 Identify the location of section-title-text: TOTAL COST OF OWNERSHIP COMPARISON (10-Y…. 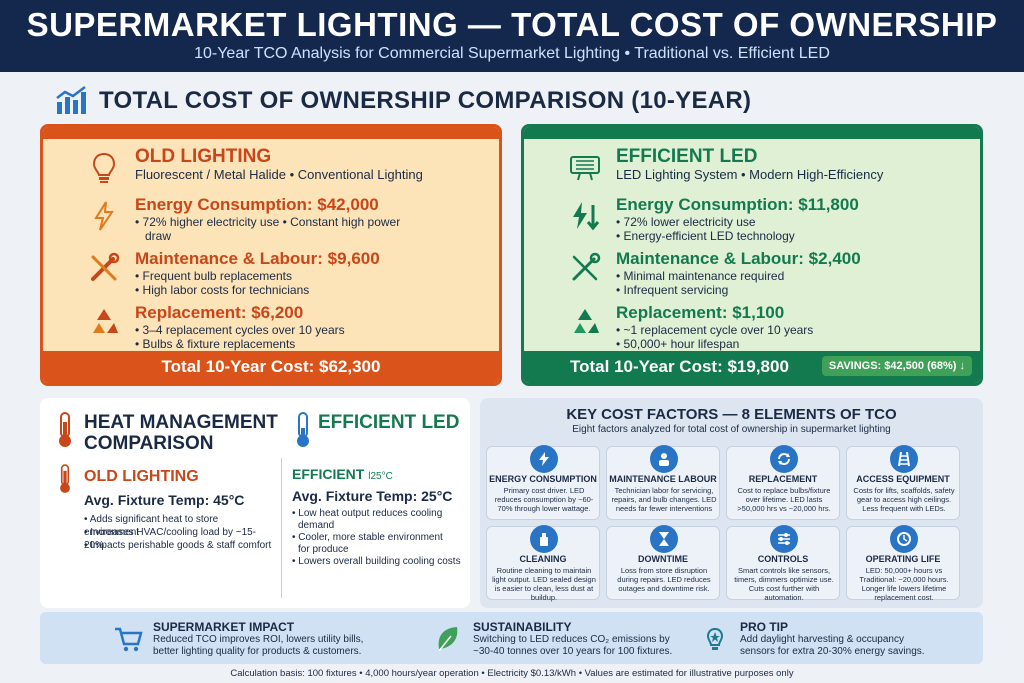
(425, 100).